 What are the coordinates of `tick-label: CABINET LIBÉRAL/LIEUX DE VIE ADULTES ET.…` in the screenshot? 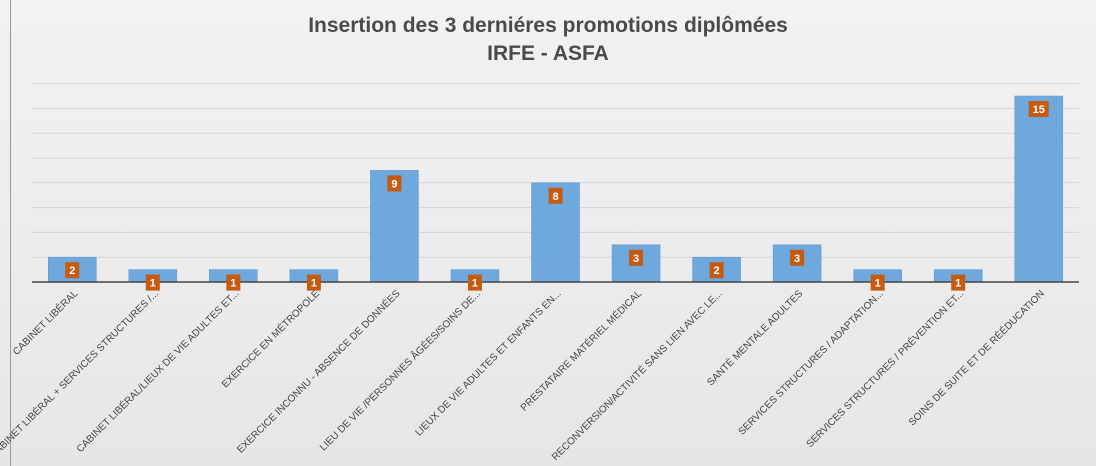 It's located at (157, 371).